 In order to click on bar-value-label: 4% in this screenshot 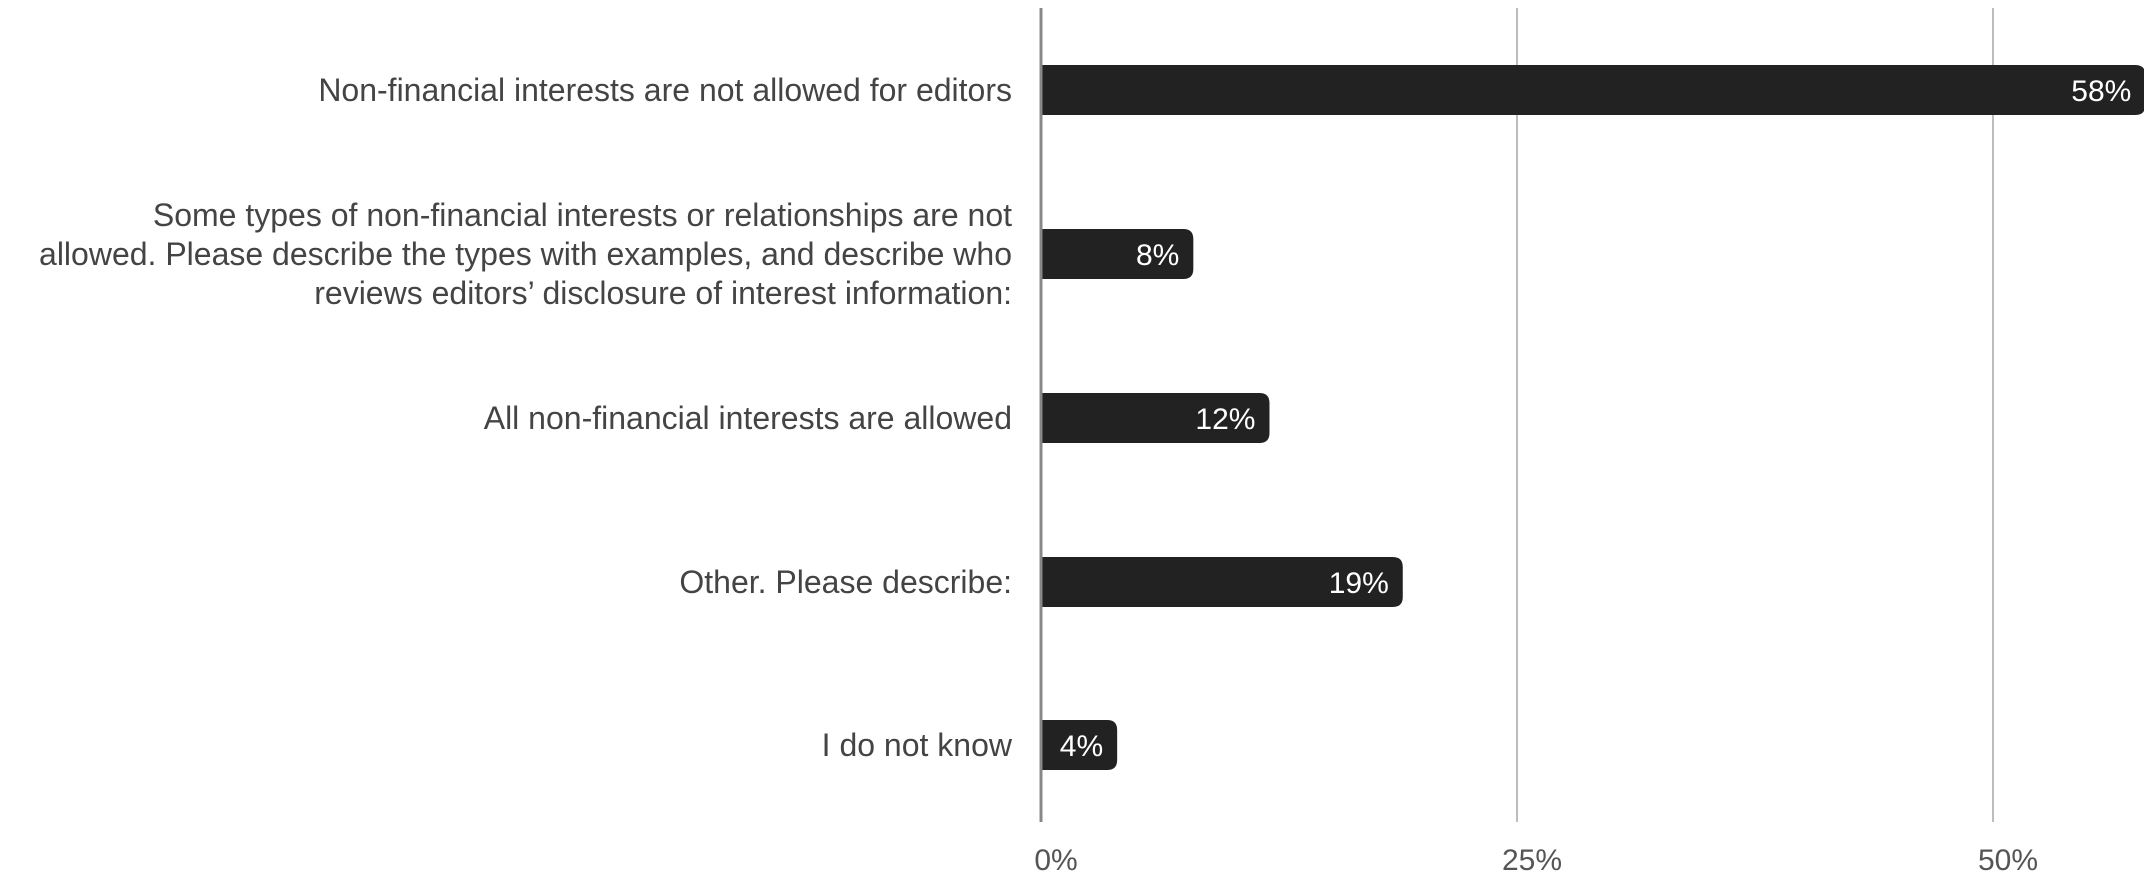, I will do `click(1081, 746)`.